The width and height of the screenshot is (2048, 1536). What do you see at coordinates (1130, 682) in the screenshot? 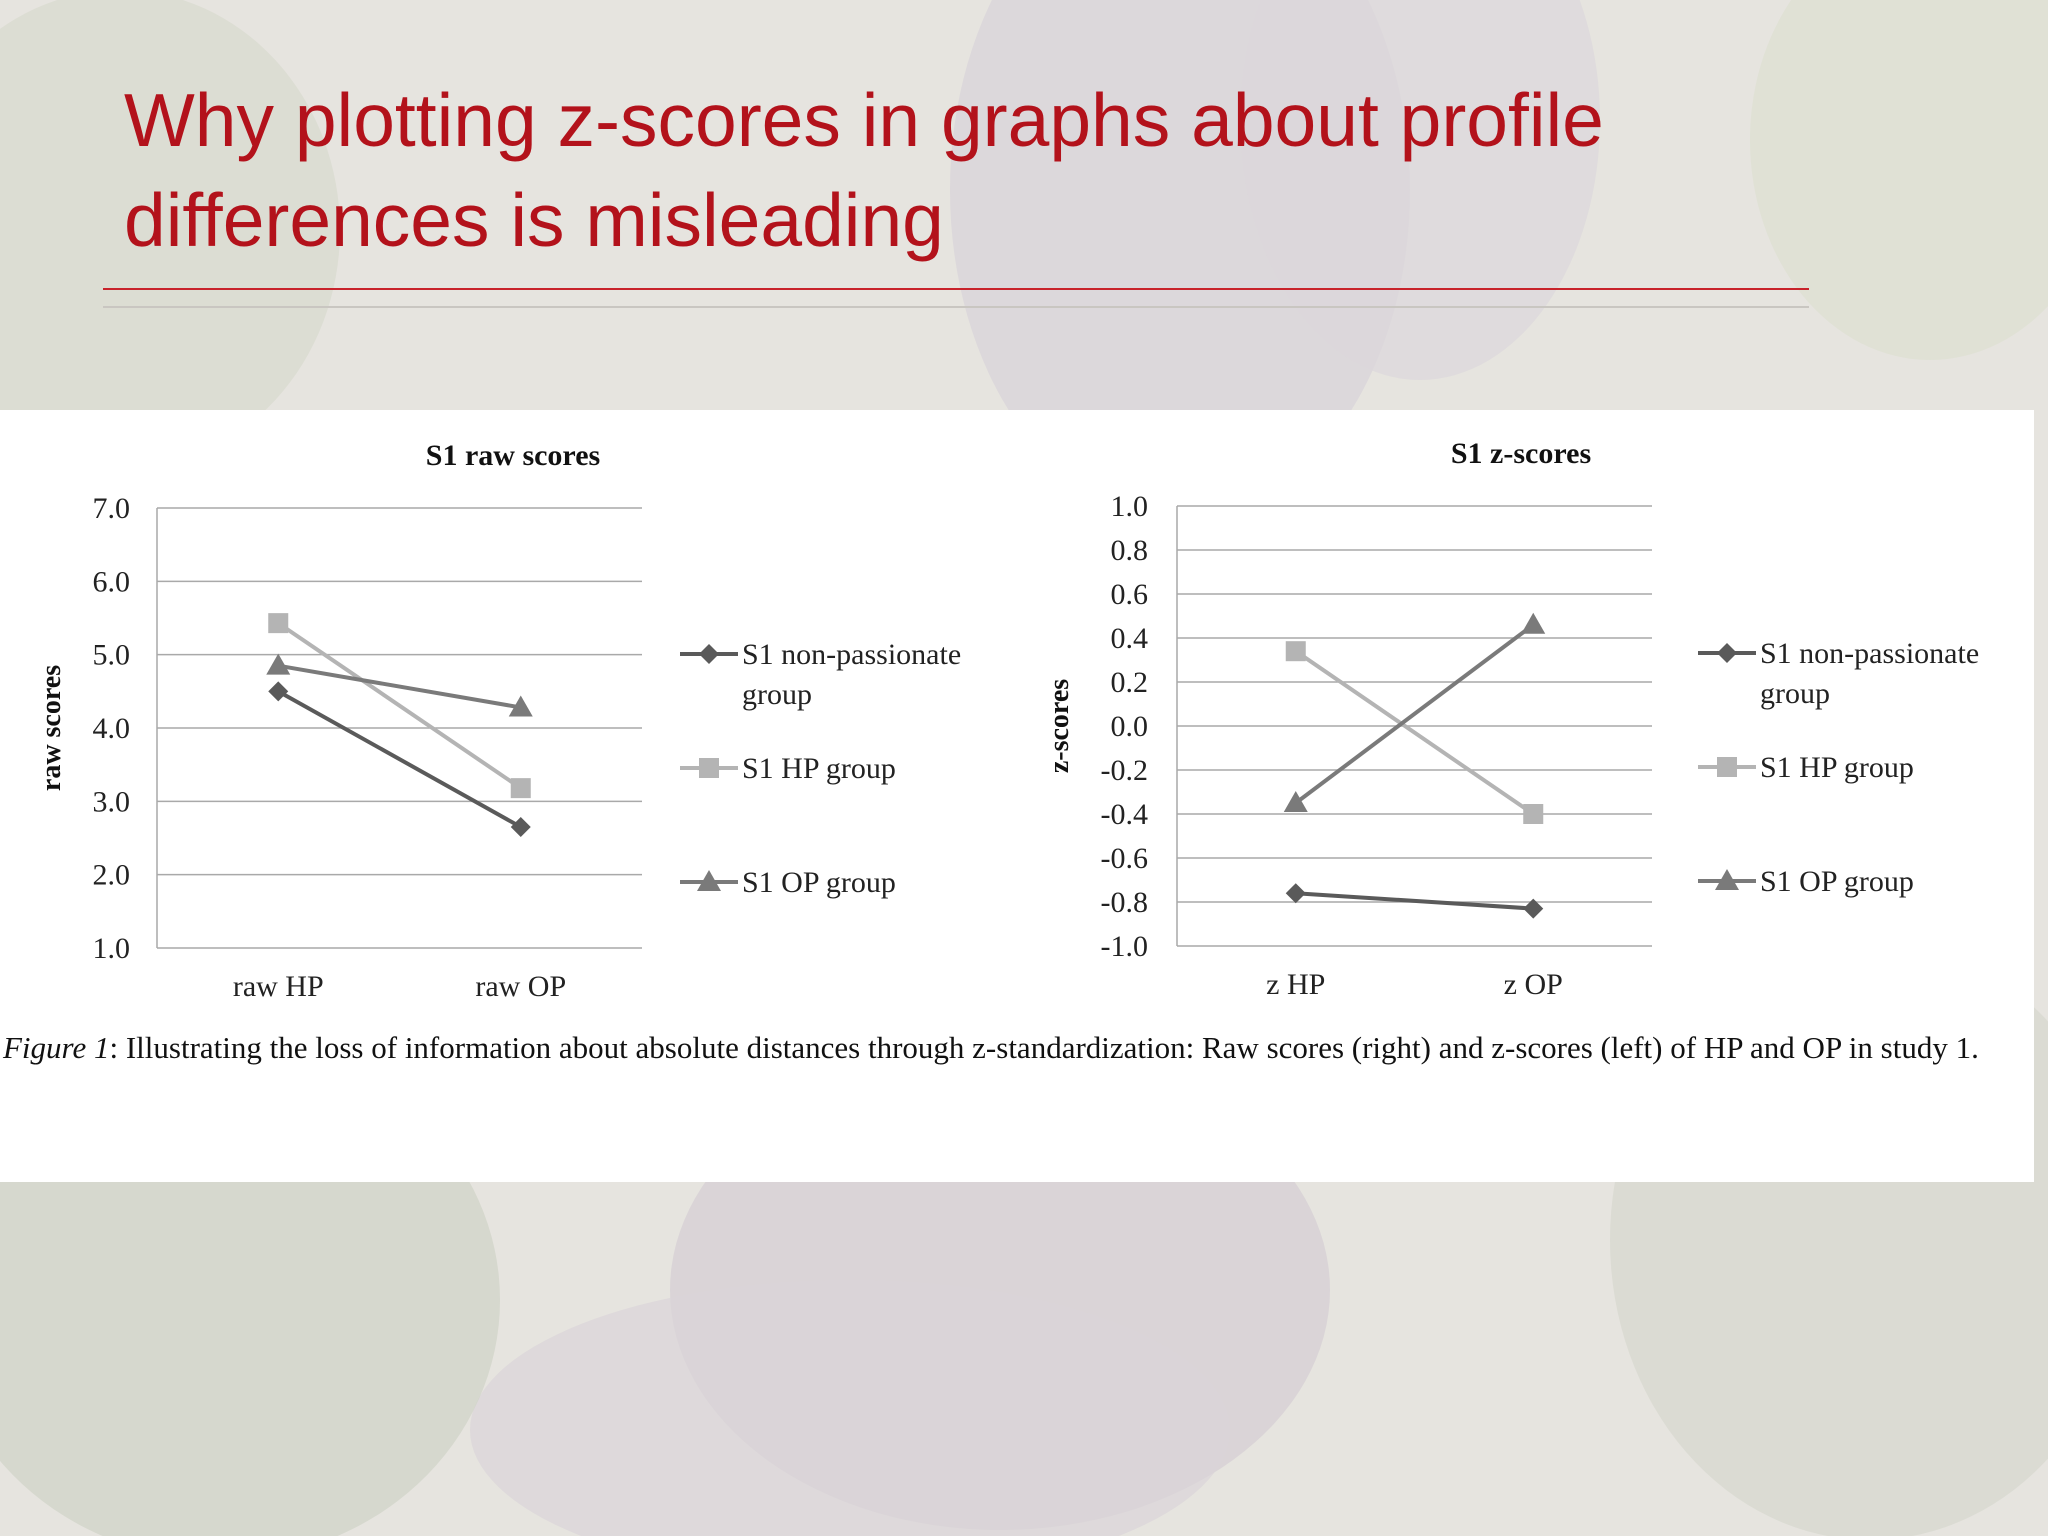
I see `z-chart-ytick-label: 0.2` at bounding box center [1130, 682].